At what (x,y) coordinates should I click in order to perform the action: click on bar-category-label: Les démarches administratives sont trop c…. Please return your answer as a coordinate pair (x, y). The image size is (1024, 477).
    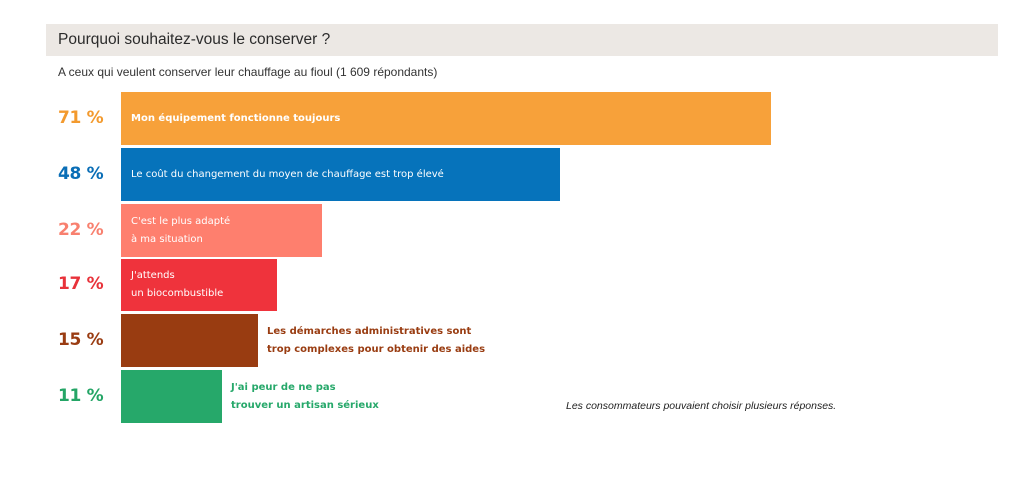
    Looking at the image, I should click on (376, 341).